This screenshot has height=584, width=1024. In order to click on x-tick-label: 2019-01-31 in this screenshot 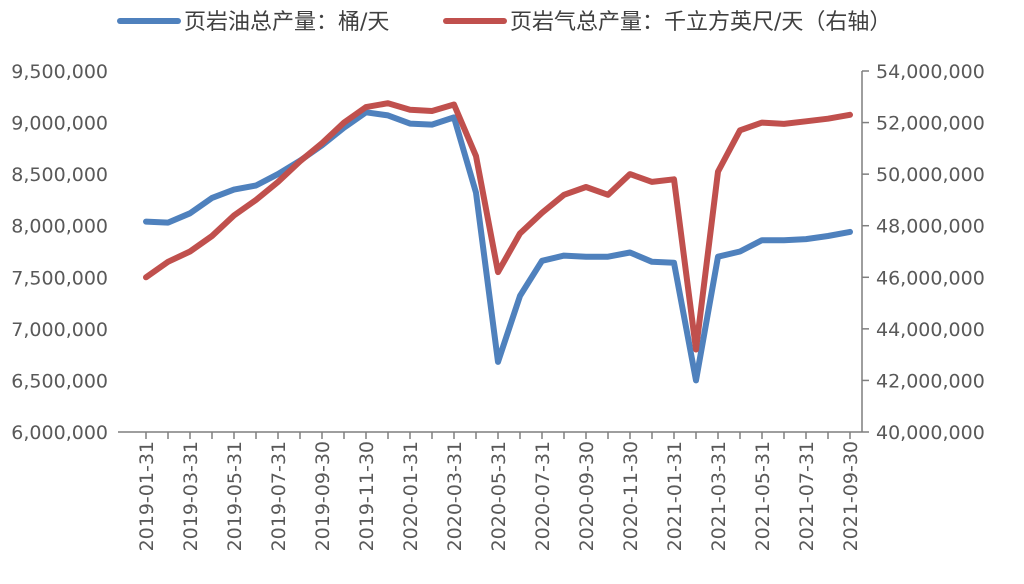, I will do `click(147, 496)`.